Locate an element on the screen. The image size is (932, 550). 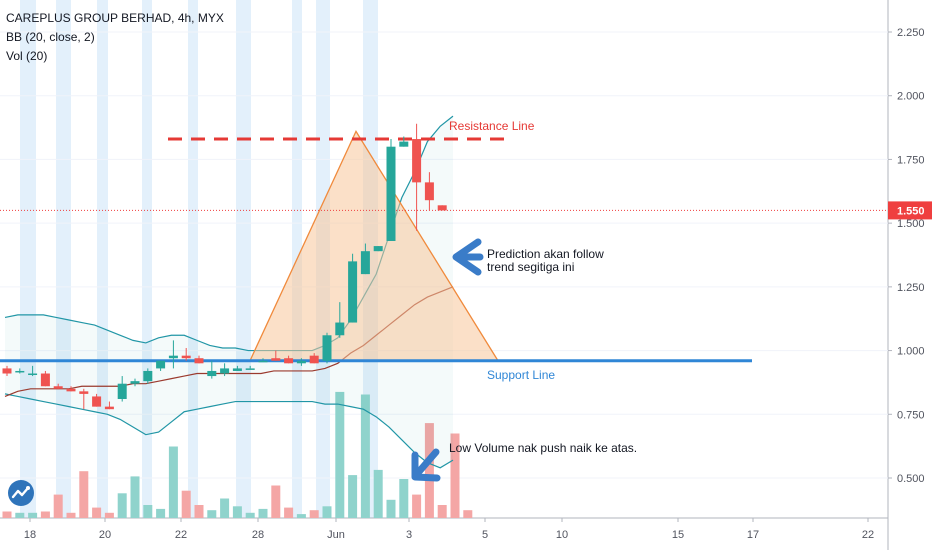
current-price-tag: 1.550 is located at coordinates (910, 210).